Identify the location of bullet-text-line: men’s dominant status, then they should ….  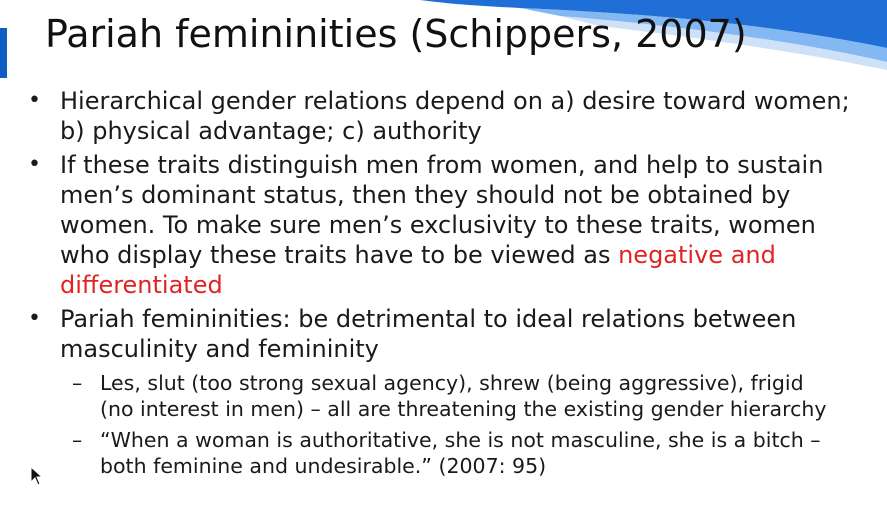
(425, 195).